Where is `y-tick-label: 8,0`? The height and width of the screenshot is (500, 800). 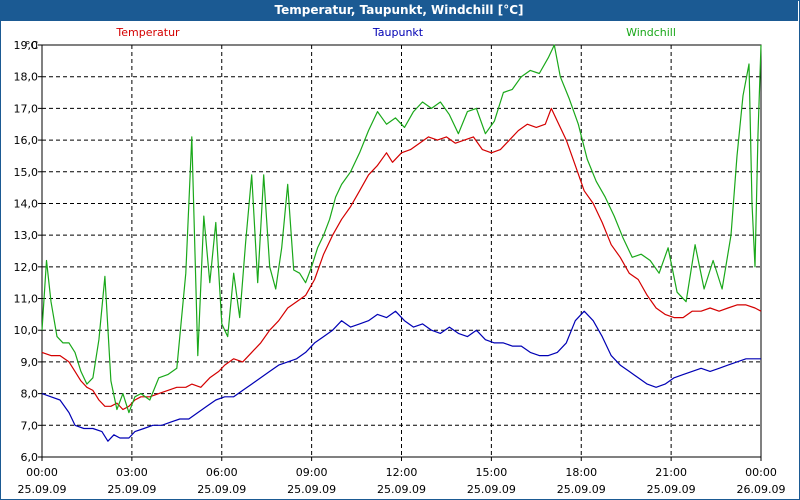 y-tick-label: 8,0 is located at coordinates (30, 394).